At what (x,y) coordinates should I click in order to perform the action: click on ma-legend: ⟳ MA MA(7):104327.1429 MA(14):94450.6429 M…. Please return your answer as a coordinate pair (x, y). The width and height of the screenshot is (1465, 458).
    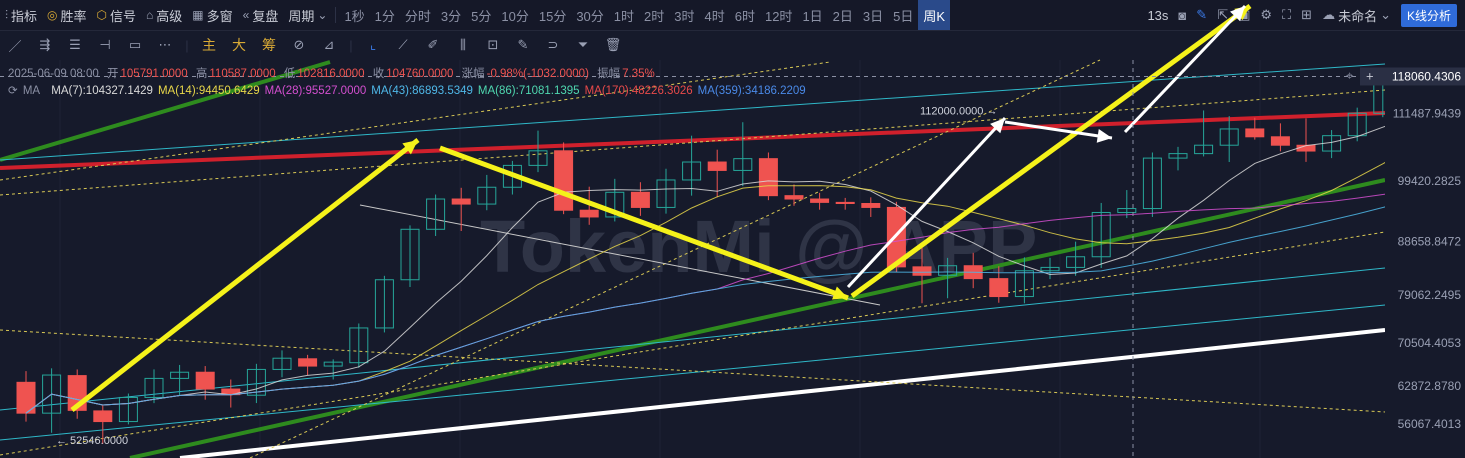
    Looking at the image, I should click on (409, 90).